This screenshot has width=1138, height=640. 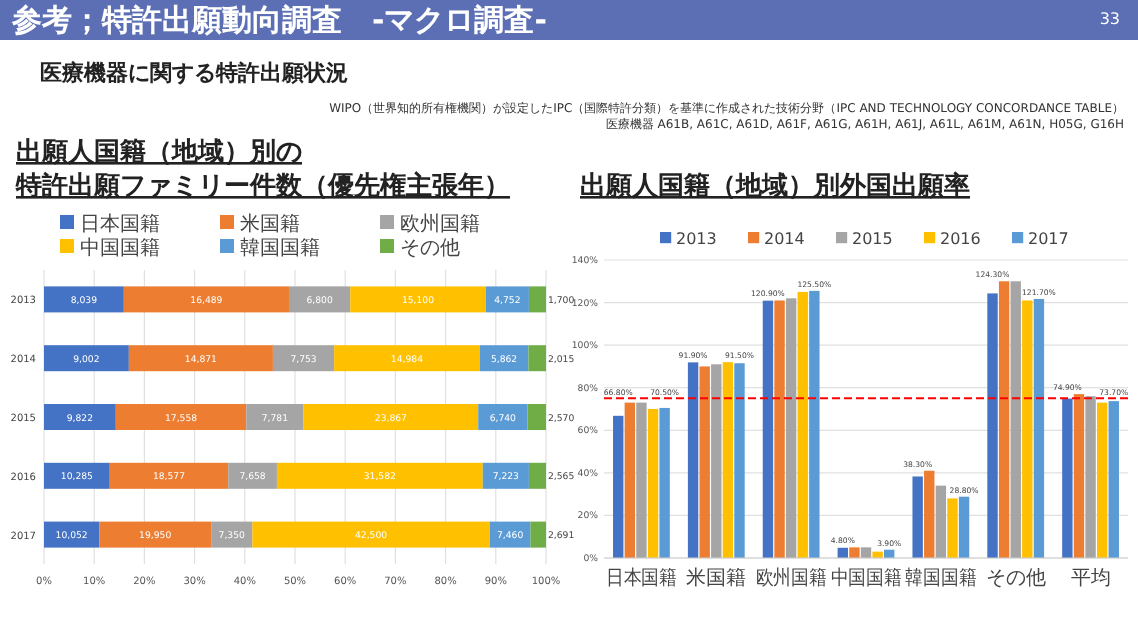 What do you see at coordinates (278, 20) in the screenshot?
I see `text: 参考；特許出願動向調査 -マクロ調査-` at bounding box center [278, 20].